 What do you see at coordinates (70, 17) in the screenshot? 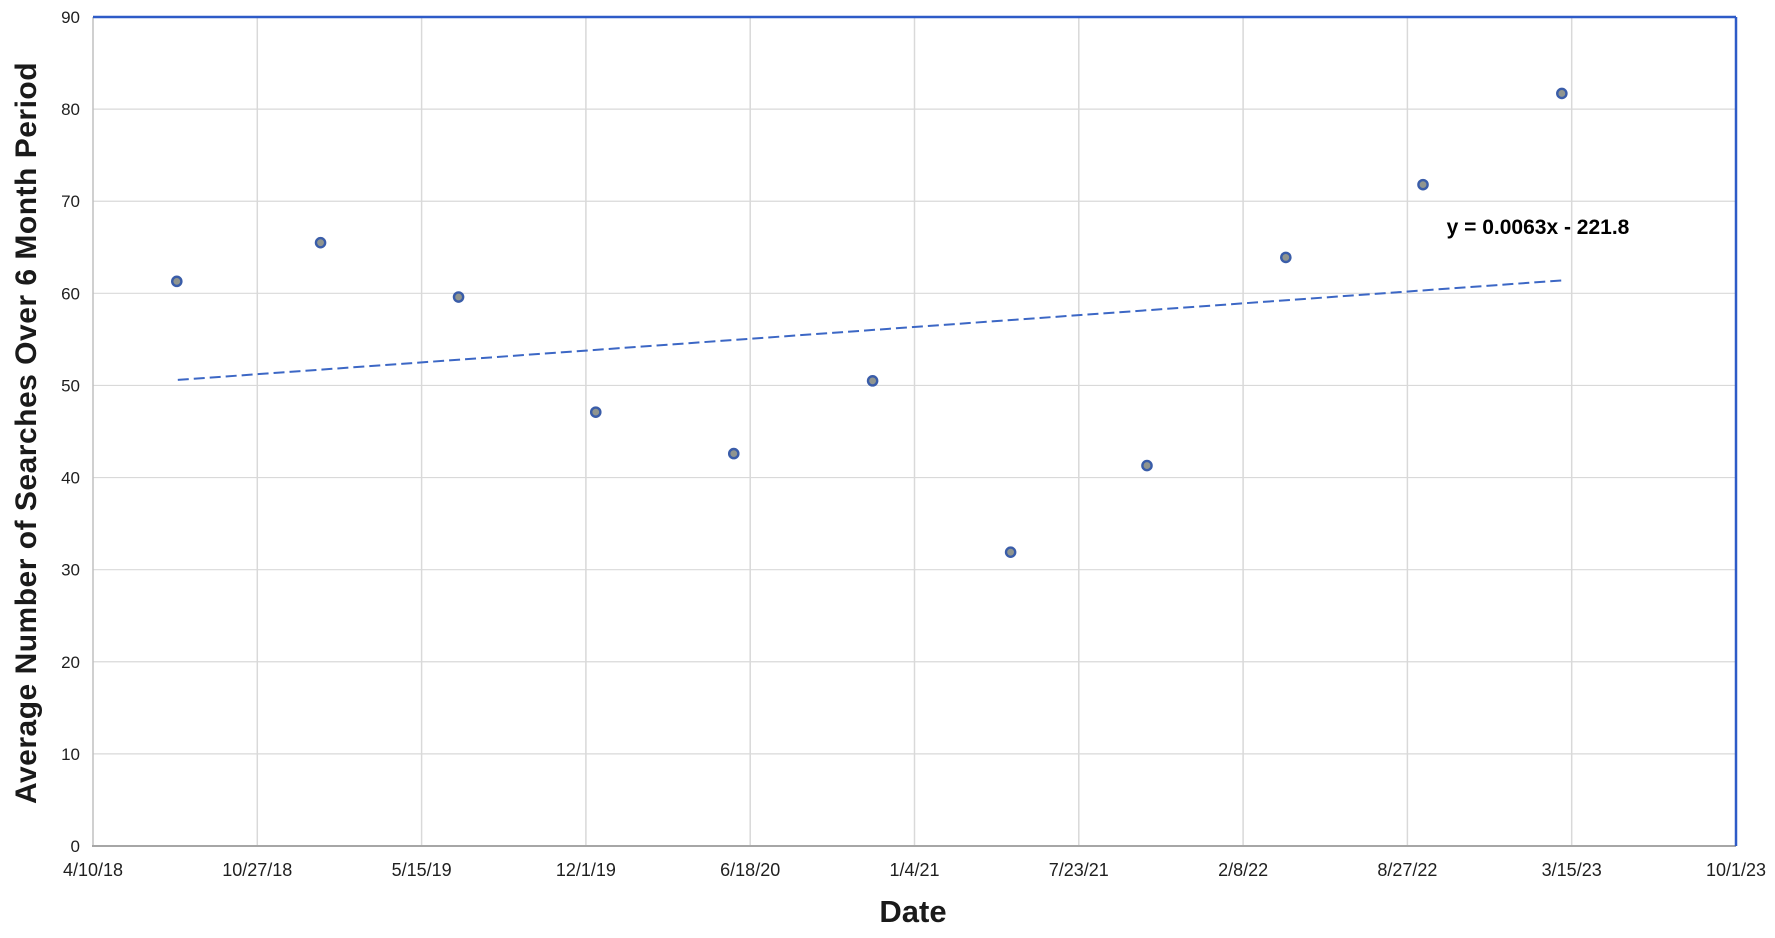
I see `y-tick-label: 90` at bounding box center [70, 17].